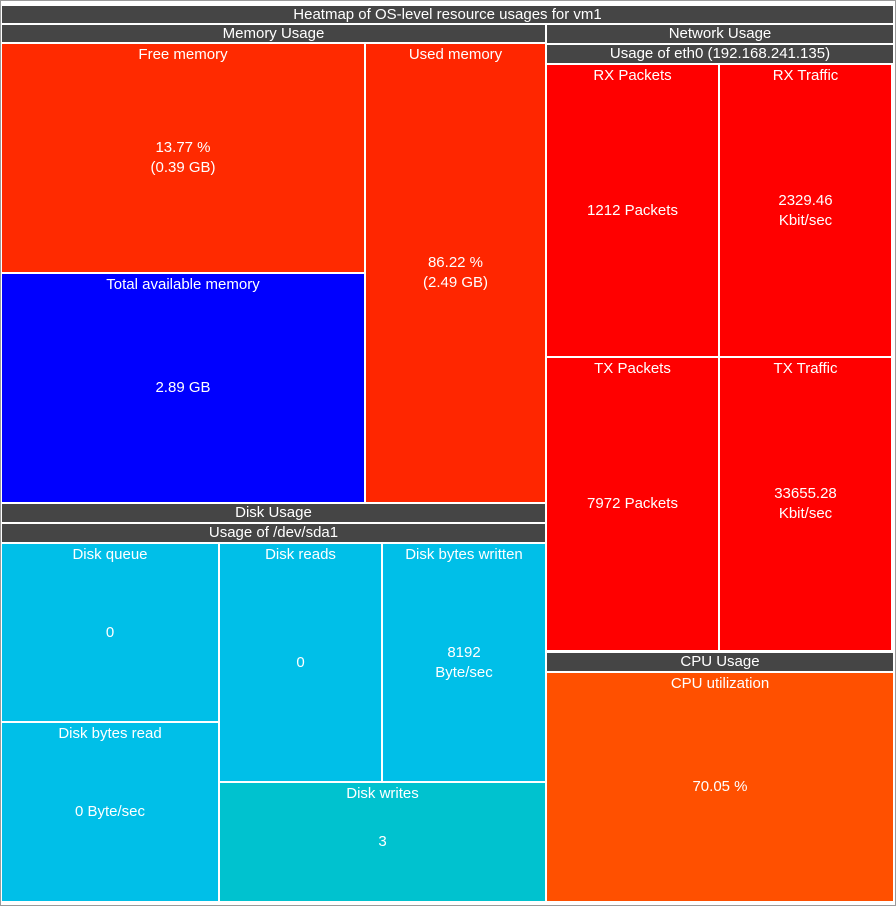 The height and width of the screenshot is (906, 896). I want to click on cell-total-available-memory: Total available memory 2.89 GB, so click(183, 388).